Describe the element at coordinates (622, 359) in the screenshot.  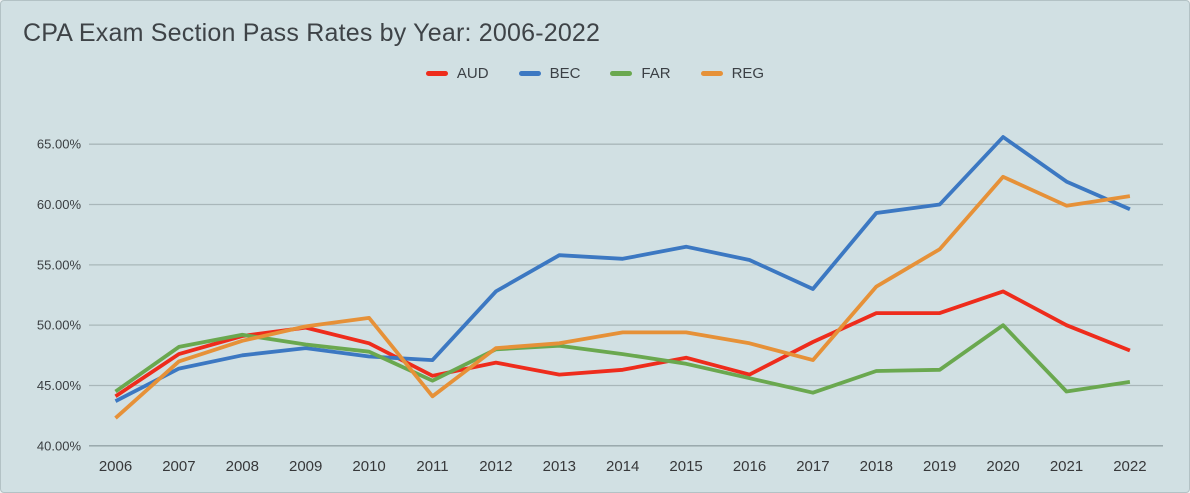
I see `series-line-far` at that location.